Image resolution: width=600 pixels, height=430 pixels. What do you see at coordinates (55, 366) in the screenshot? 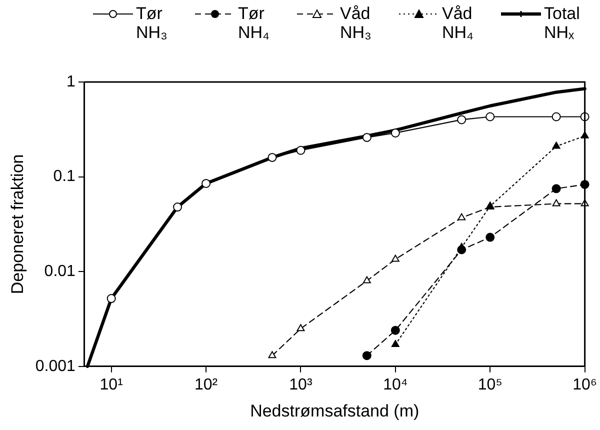
I see `y-tick-label: 0.001` at bounding box center [55, 366].